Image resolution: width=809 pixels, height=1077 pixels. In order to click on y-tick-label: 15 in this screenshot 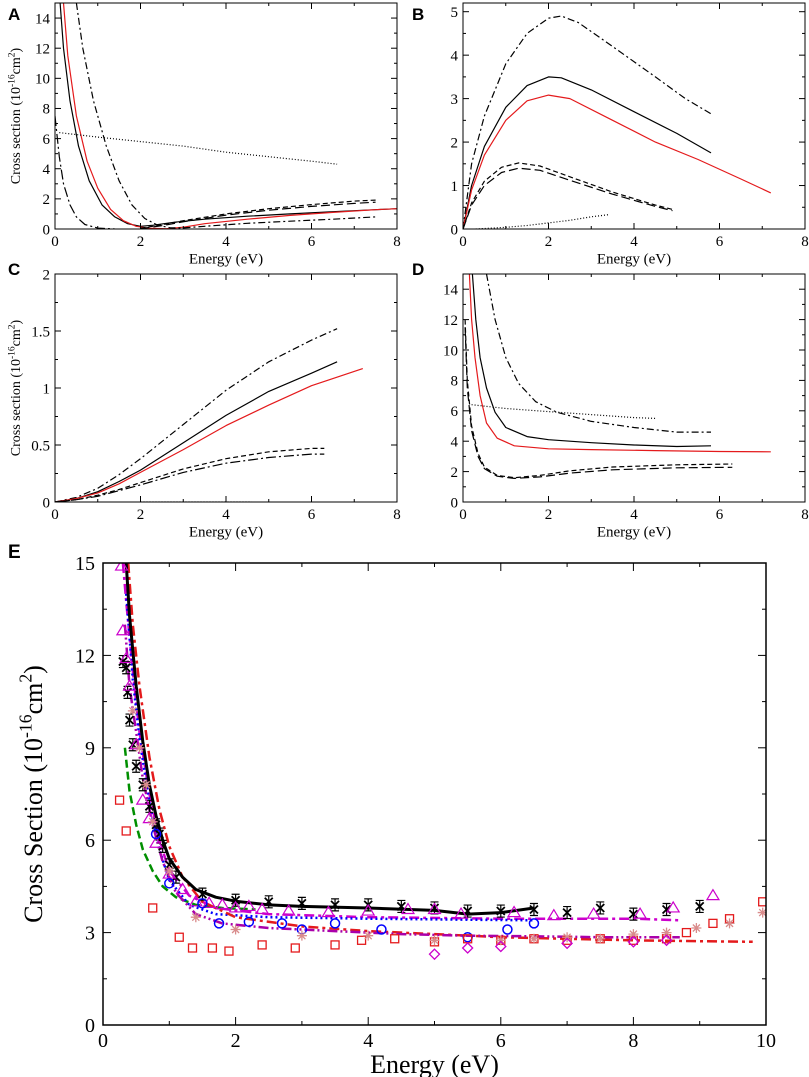, I will do `click(85, 564)`.